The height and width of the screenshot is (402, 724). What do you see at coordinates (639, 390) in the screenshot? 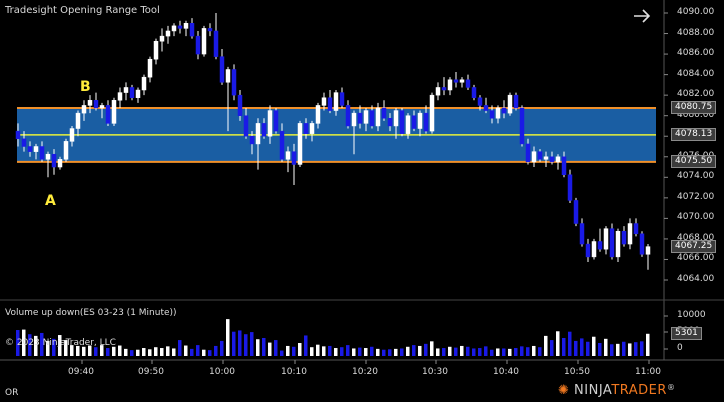
I see `brand-suffix: TRADER` at bounding box center [639, 390].